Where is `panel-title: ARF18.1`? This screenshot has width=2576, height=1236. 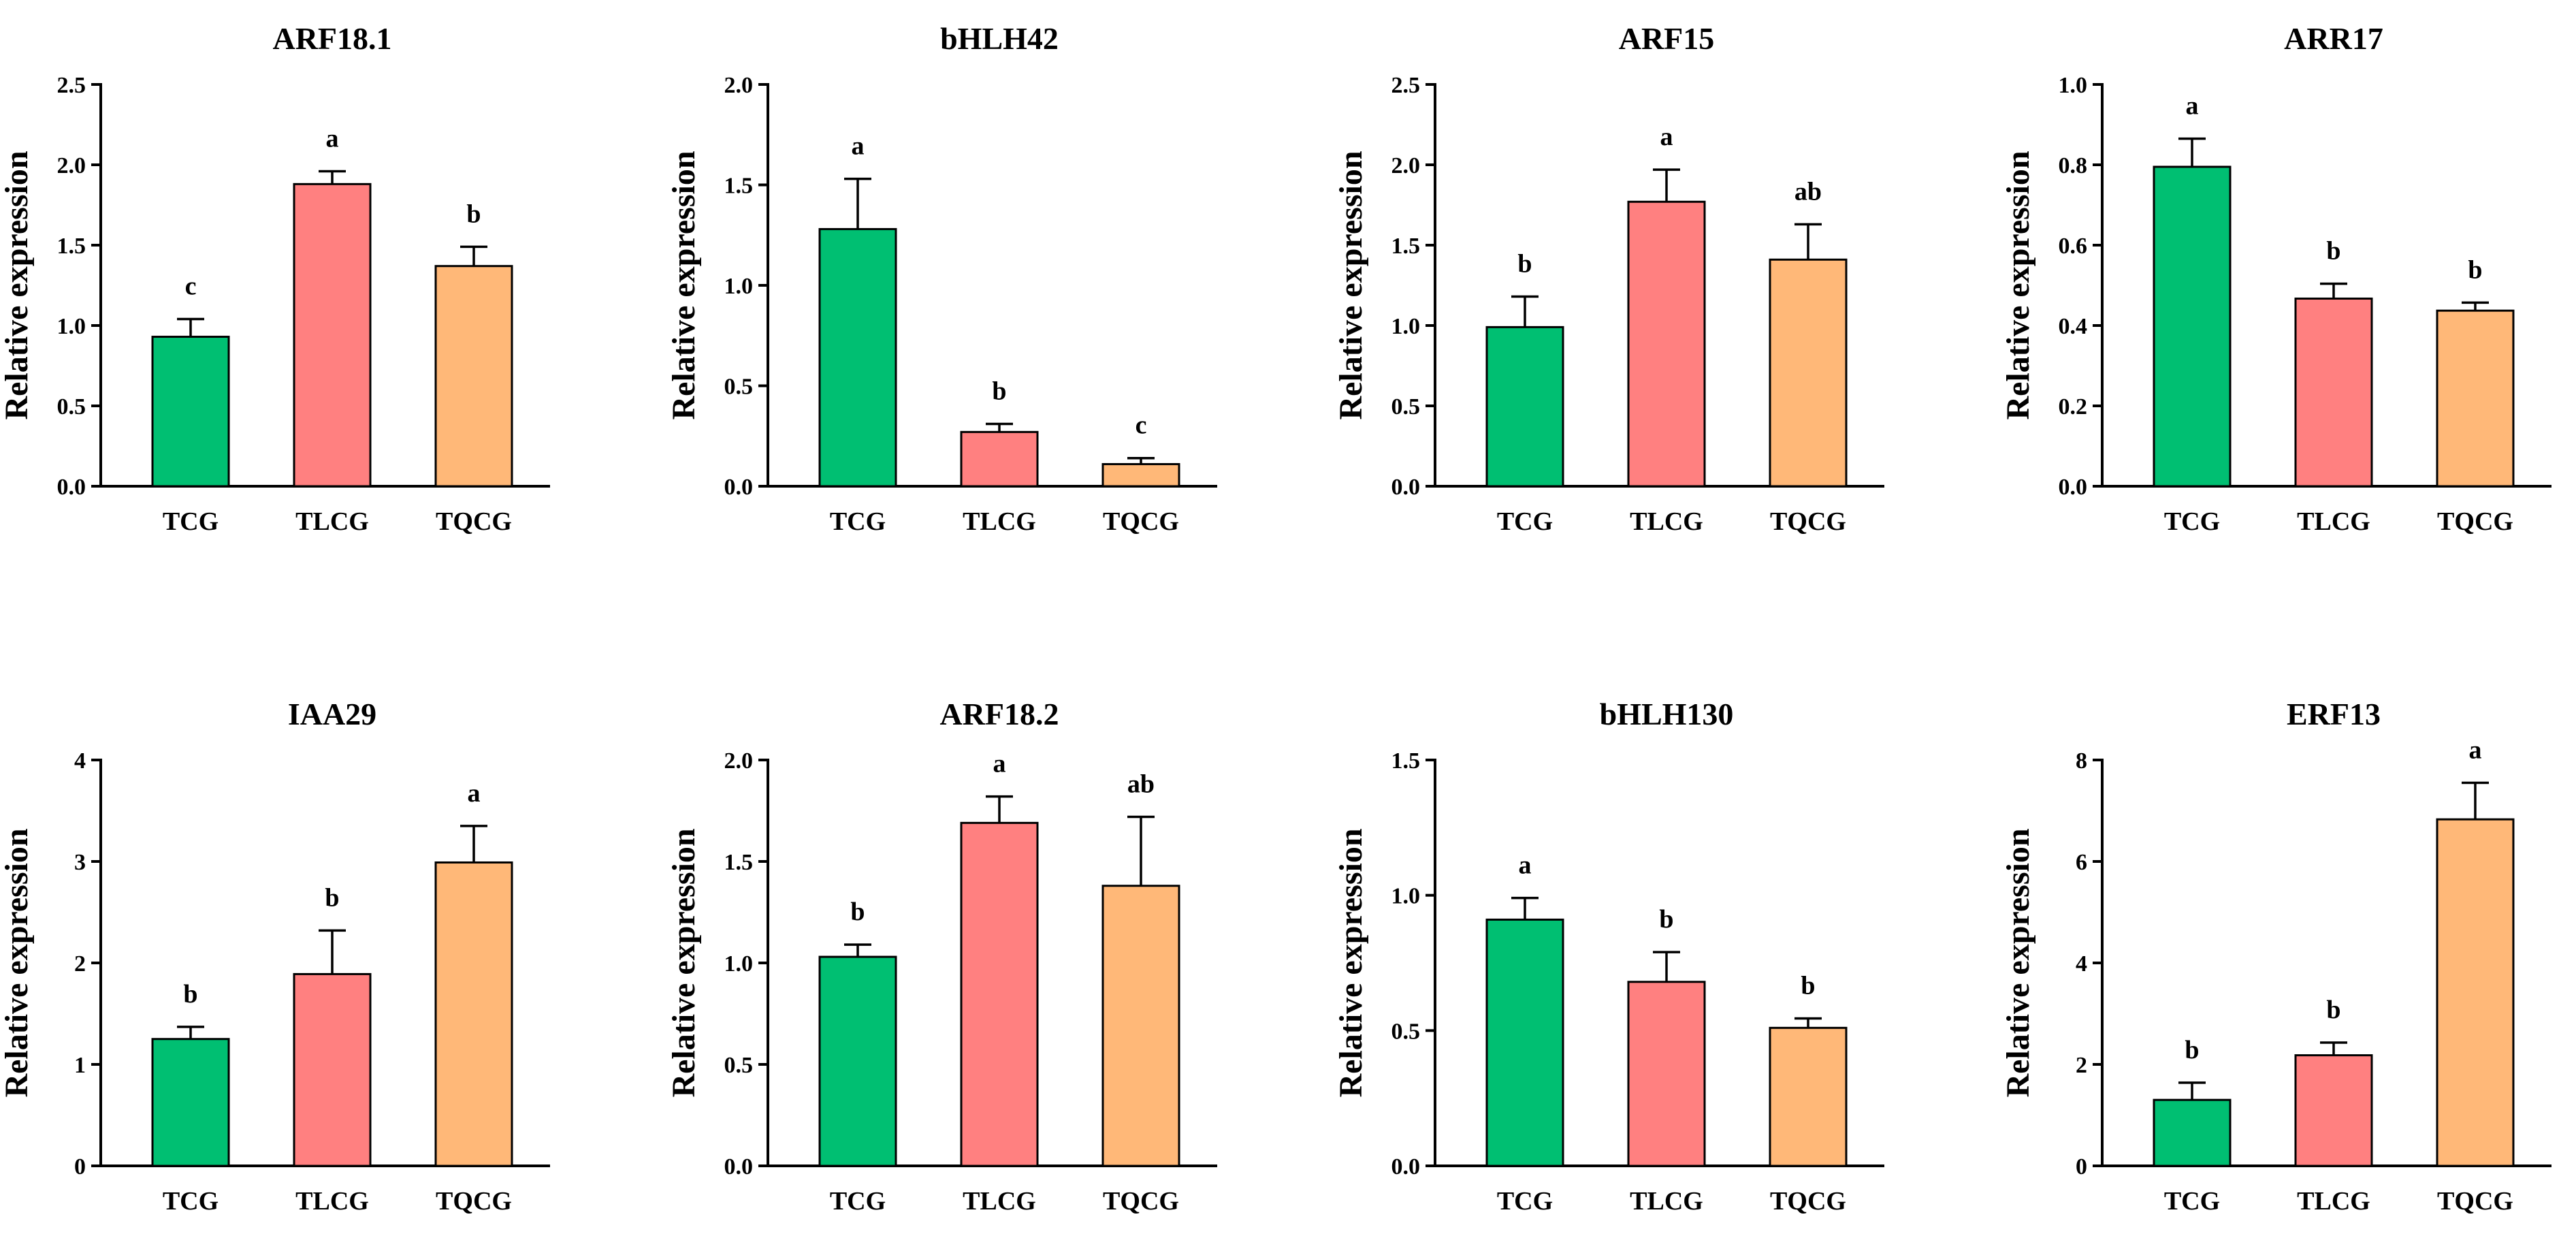 panel-title: ARF18.1 is located at coordinates (332, 38).